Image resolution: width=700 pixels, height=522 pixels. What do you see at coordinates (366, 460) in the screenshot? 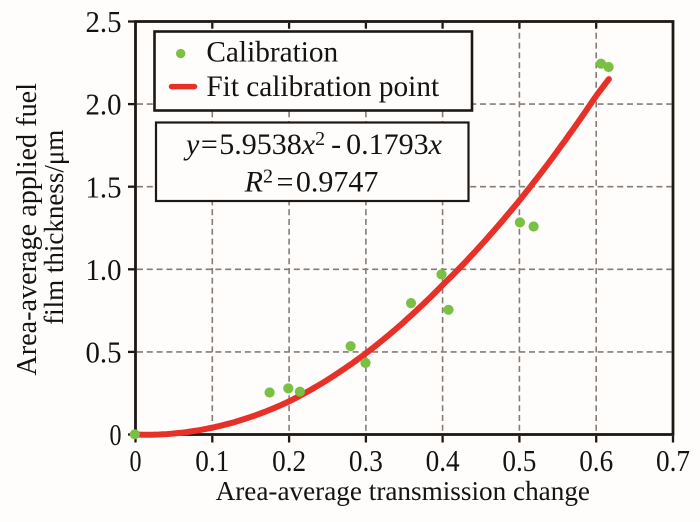
I see `svg-text: 0.3` at bounding box center [366, 460].